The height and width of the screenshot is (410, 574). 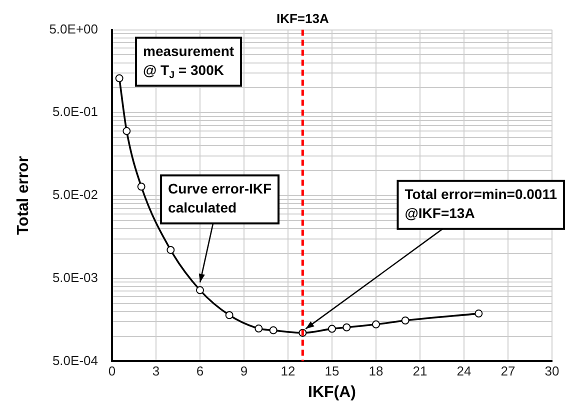 What do you see at coordinates (75, 360) in the screenshot?
I see `y-tick-label: 5.0E-04` at bounding box center [75, 360].